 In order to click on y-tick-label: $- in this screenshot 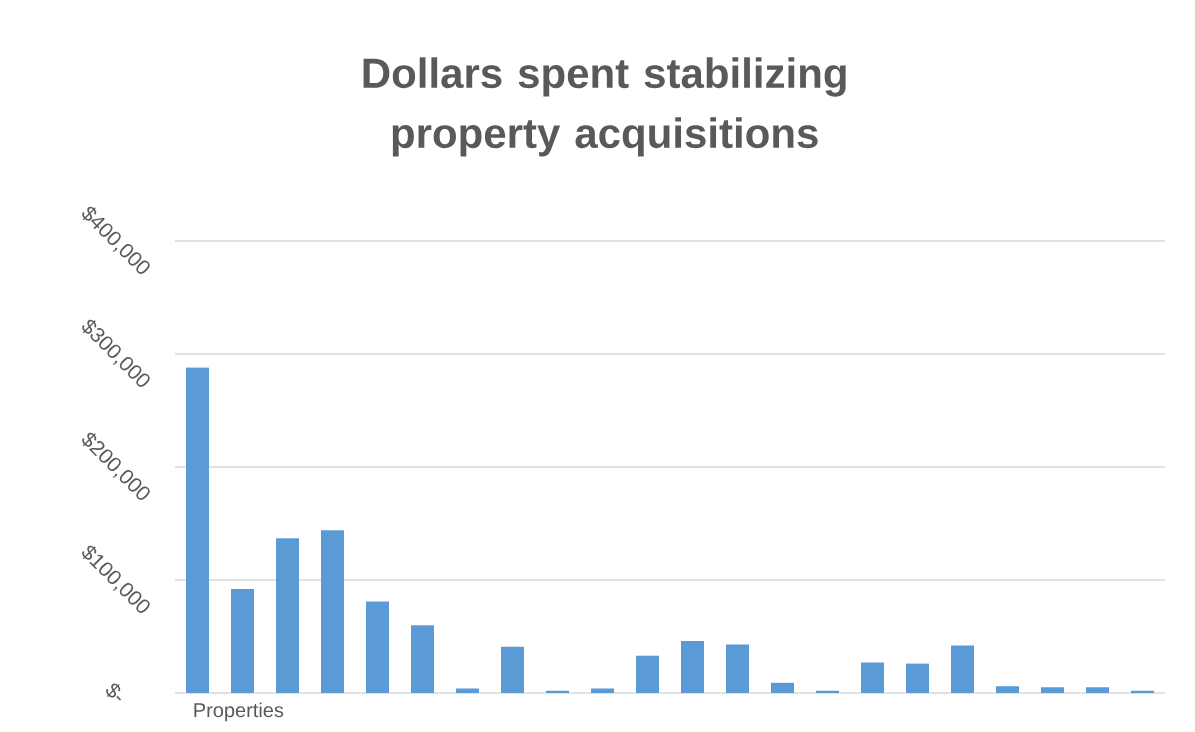, I will do `click(114, 692)`.